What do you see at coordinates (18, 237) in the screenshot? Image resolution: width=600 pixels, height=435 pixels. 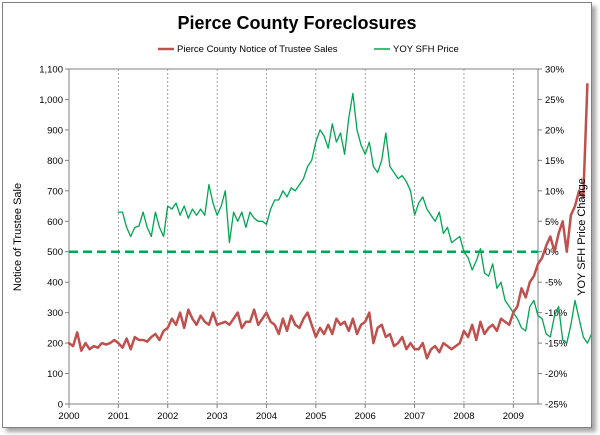 I see `left-axis-title: Notice of Trustee Sale` at bounding box center [18, 237].